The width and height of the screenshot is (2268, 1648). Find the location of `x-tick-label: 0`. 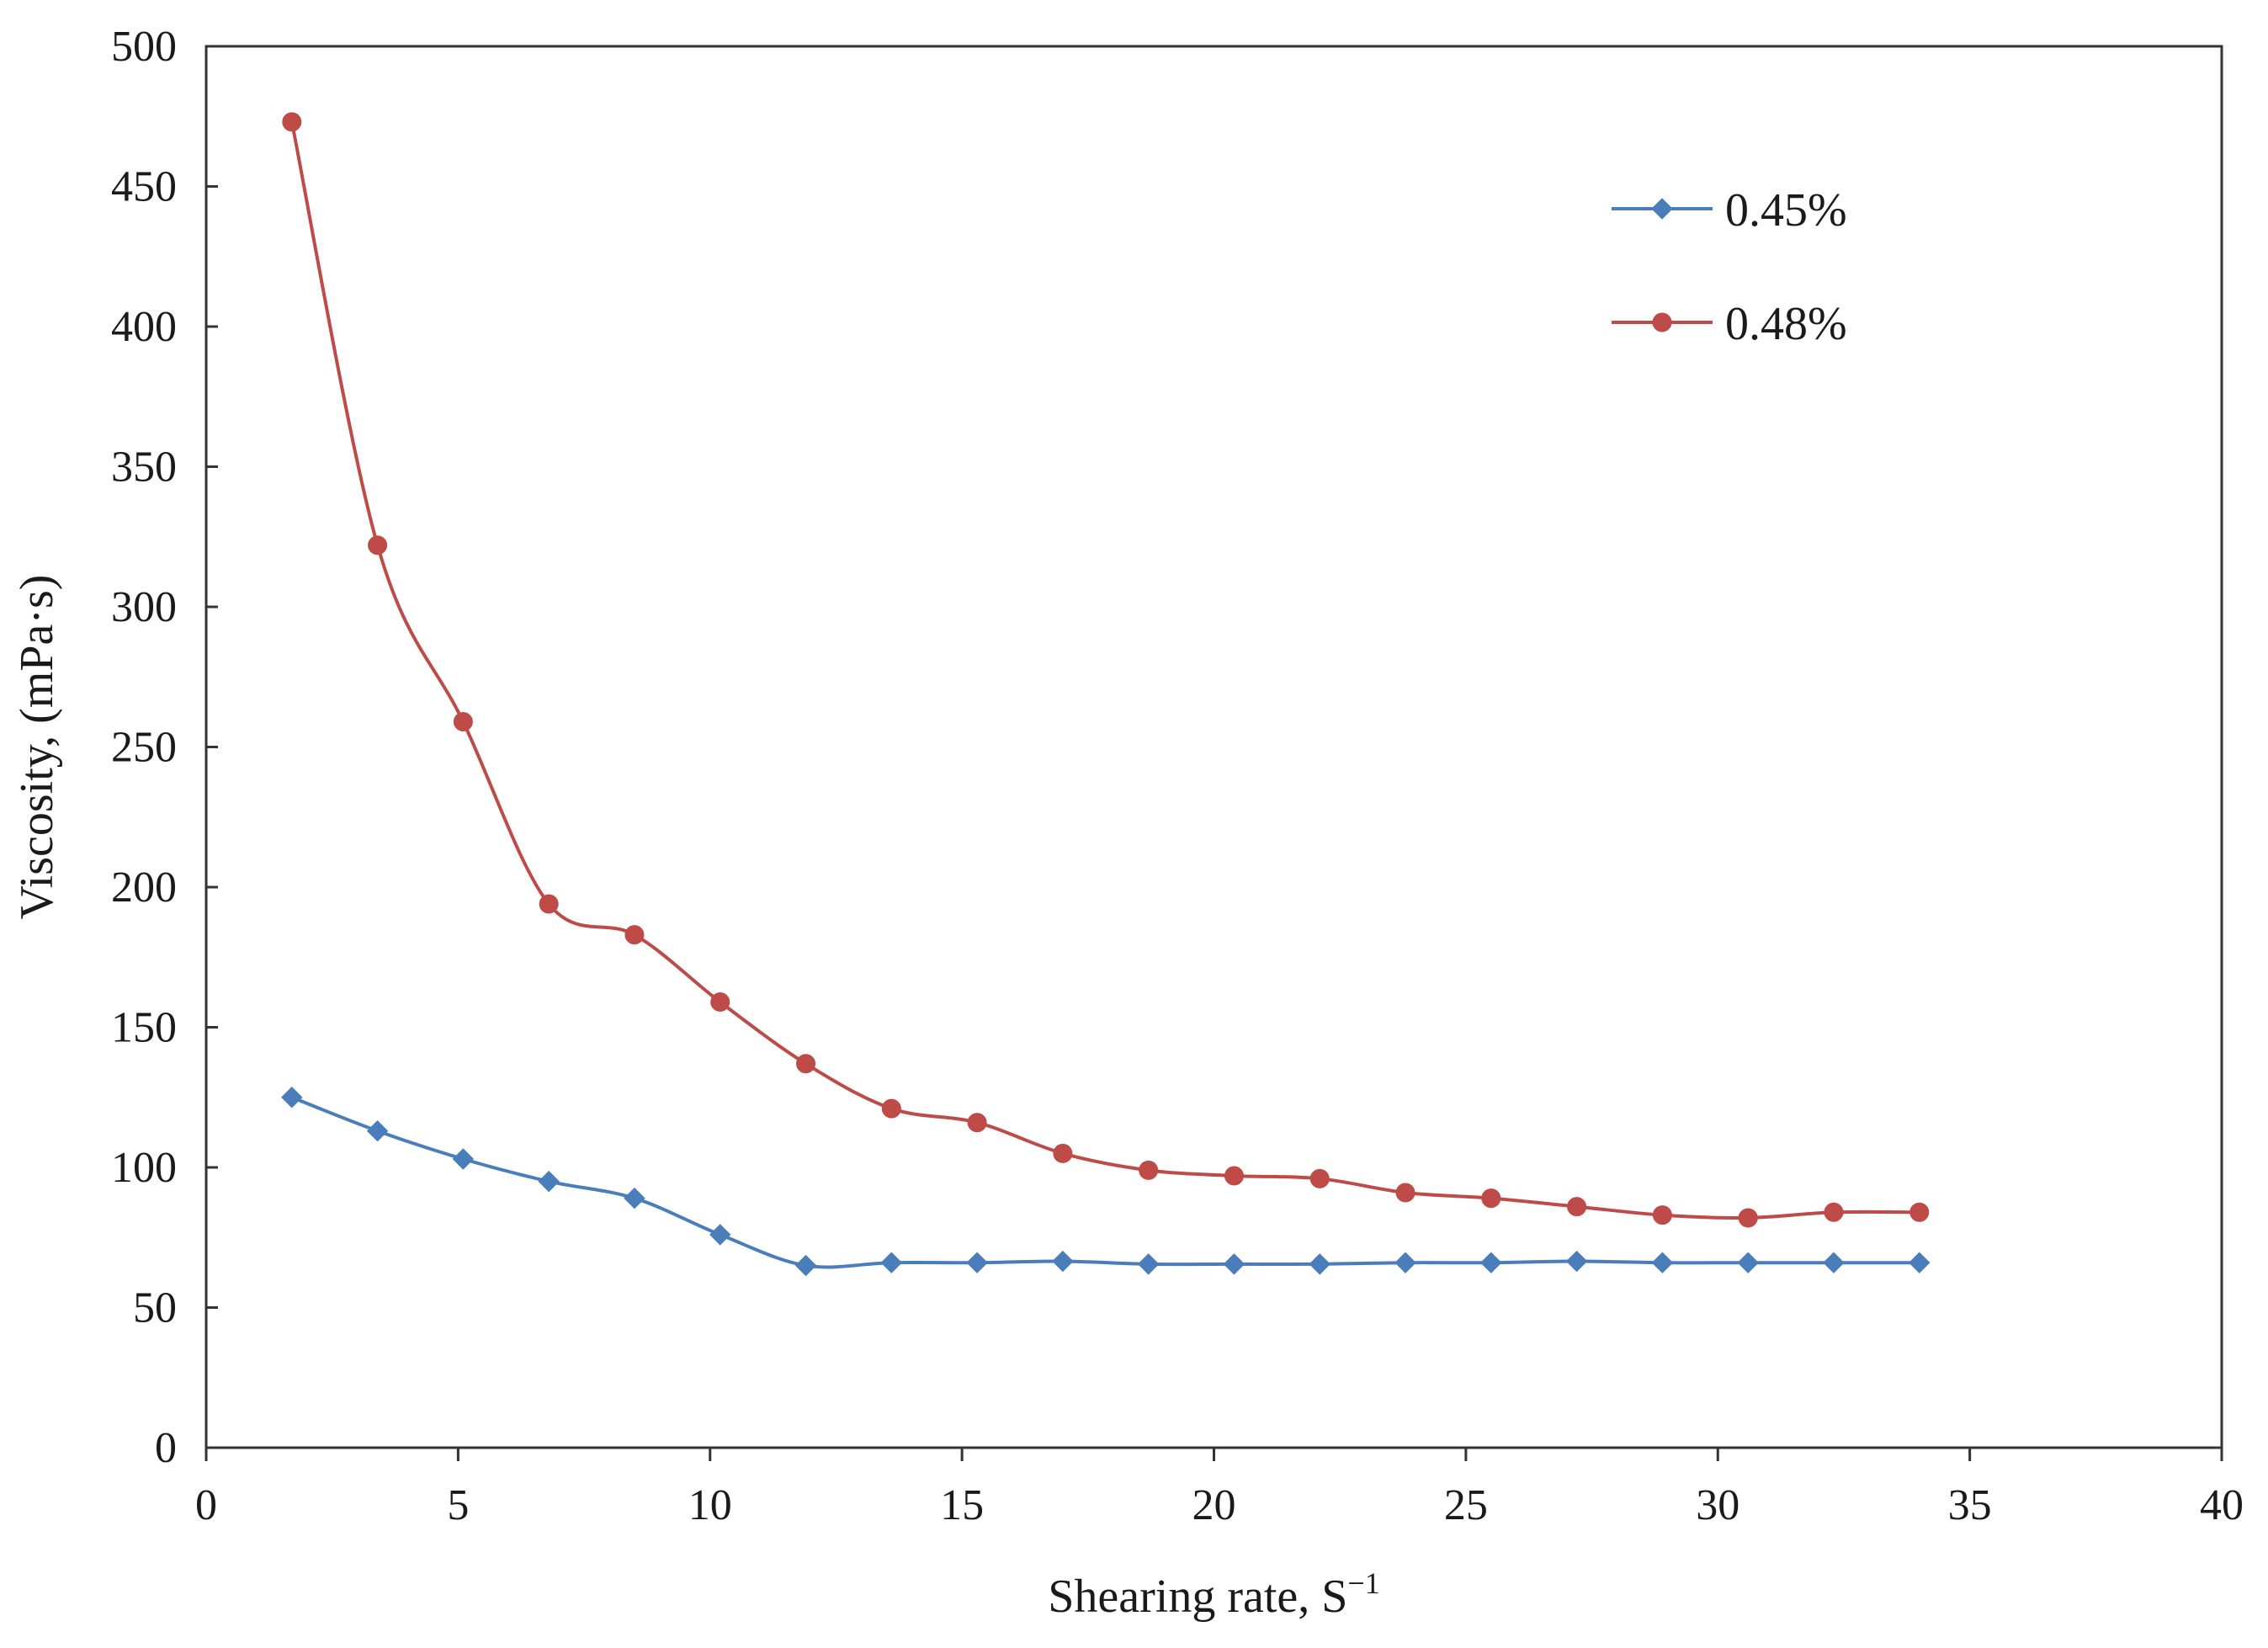

x-tick-label: 0 is located at coordinates (206, 1505).